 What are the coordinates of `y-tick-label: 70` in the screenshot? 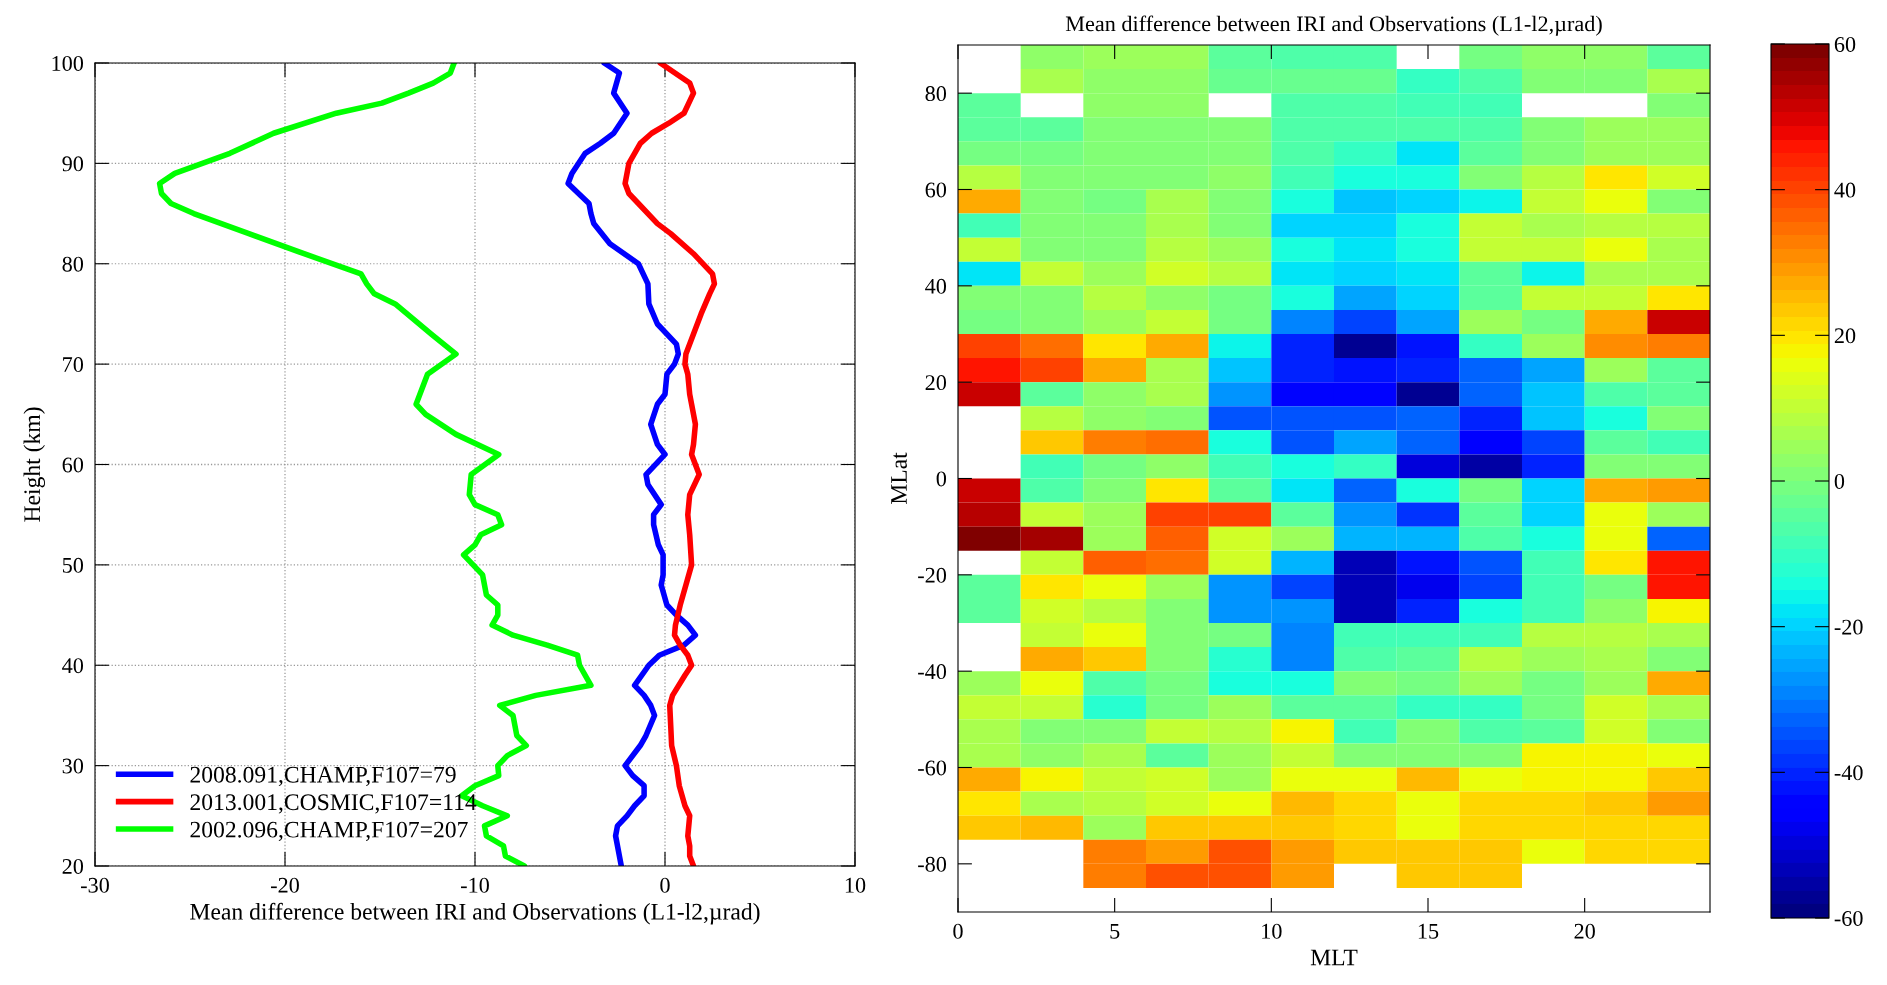 It's located at (73, 365).